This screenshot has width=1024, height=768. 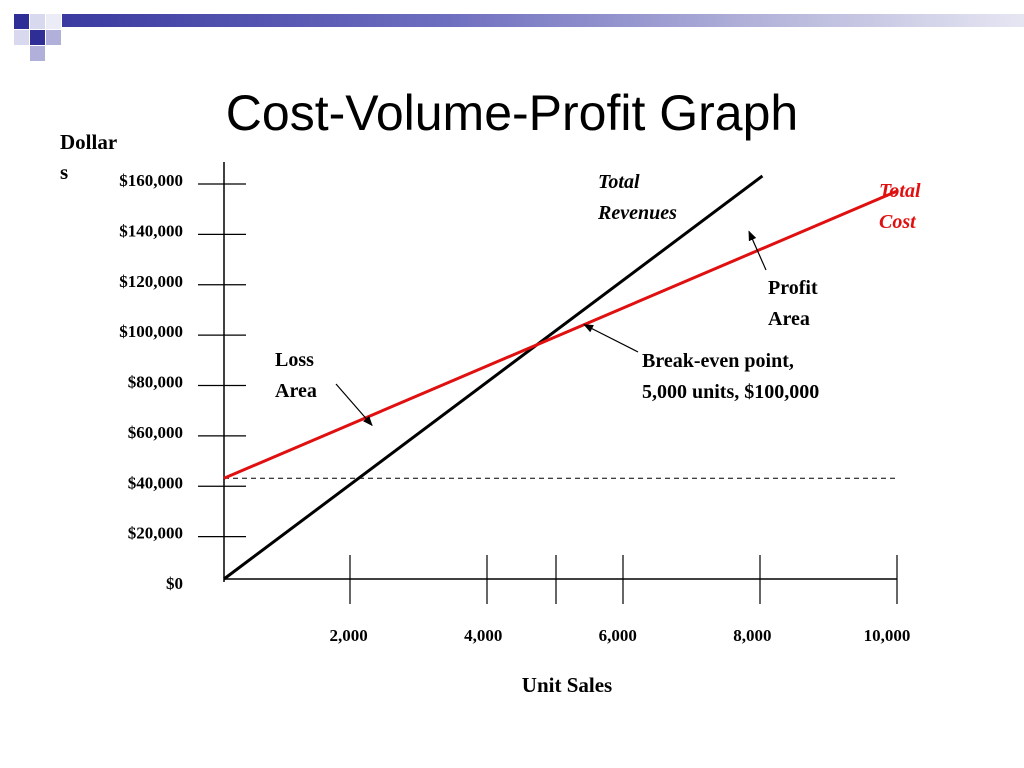 I want to click on breakeven-annotation-label: 5,000 units, $100,000, so click(x=730, y=392).